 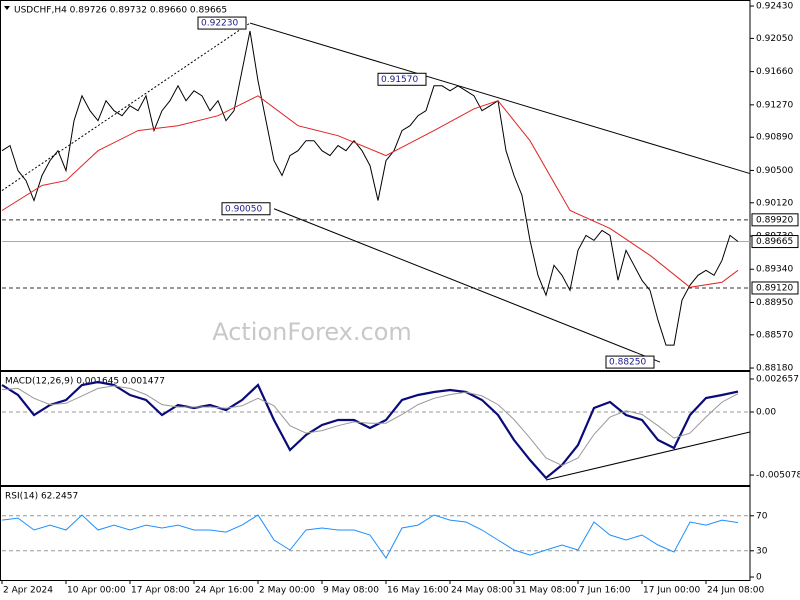 I want to click on x-tick-label: 24 May 08:00, so click(x=482, y=591).